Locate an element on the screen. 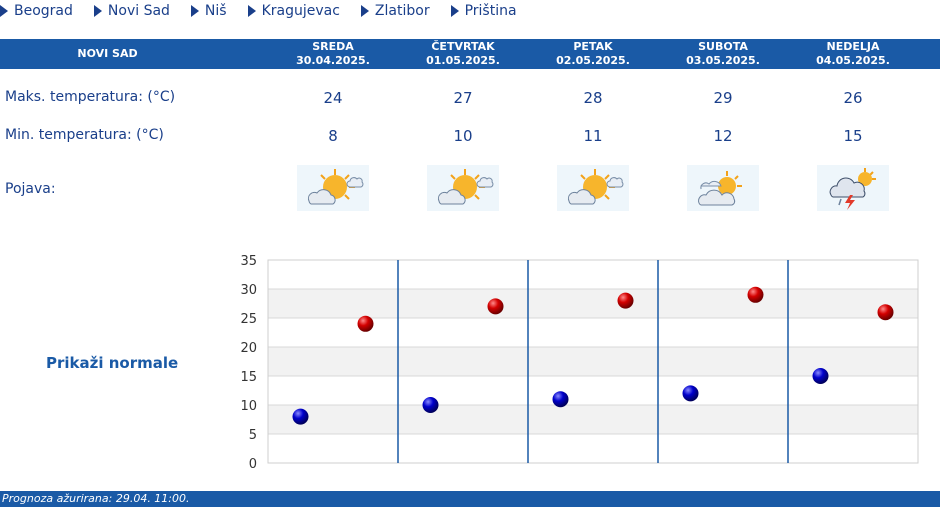  city-link-pristina: Priština is located at coordinates (483, 11).